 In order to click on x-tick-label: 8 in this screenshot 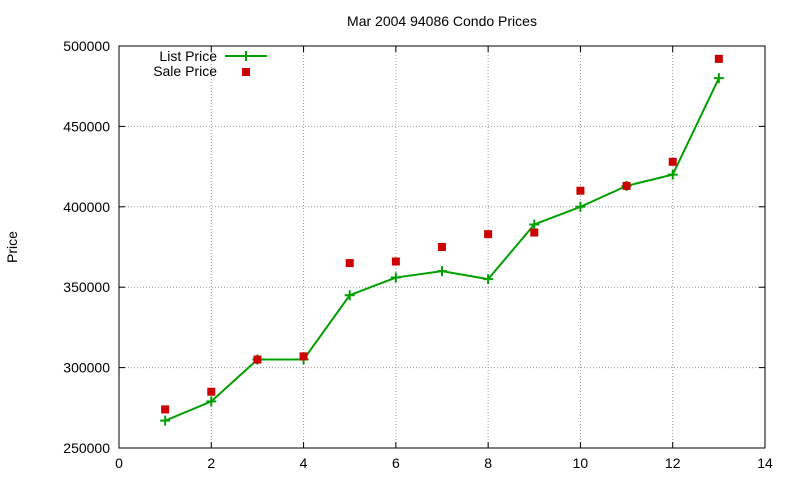, I will do `click(488, 463)`.